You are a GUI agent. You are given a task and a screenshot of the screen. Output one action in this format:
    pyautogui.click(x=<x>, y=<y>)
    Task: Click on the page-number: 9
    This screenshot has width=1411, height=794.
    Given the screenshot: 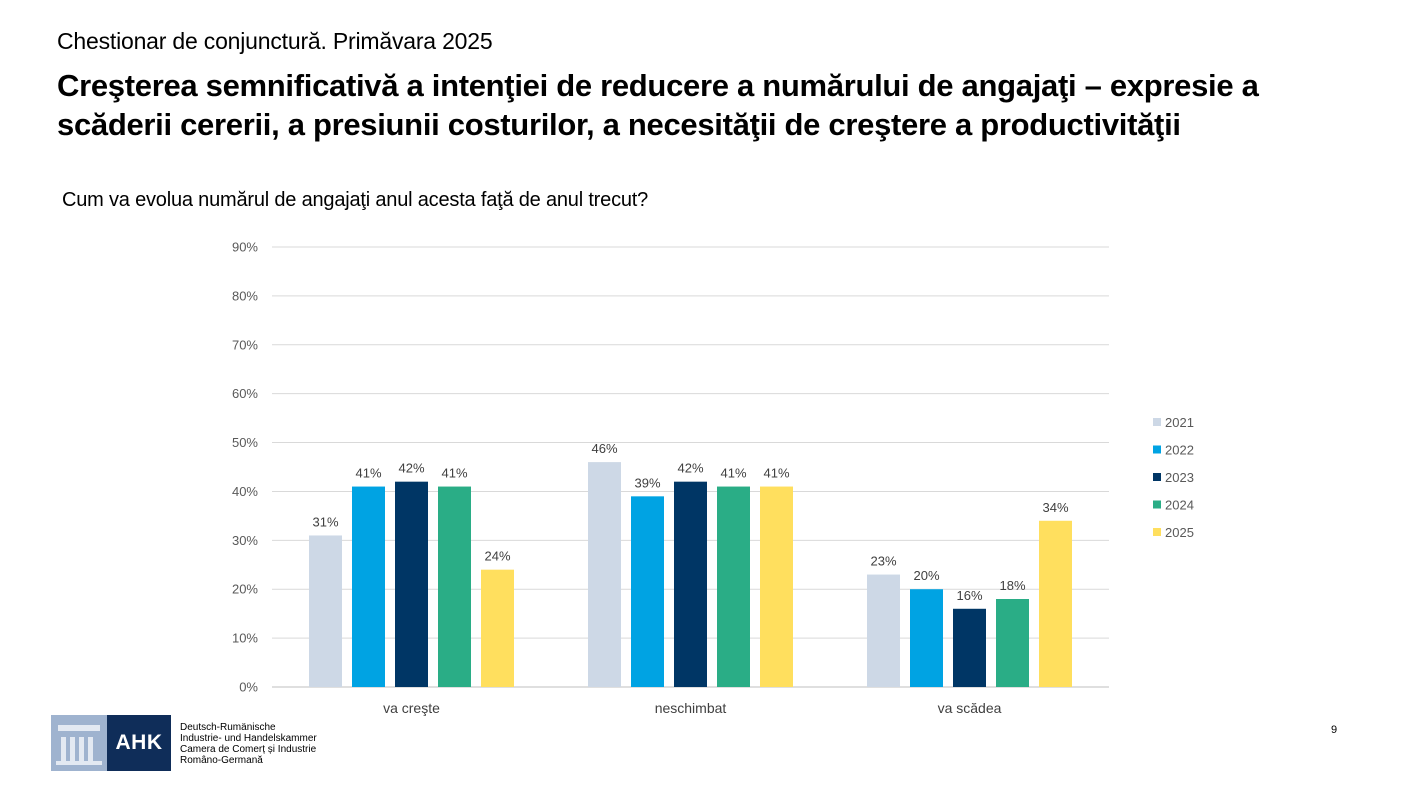 What is the action you would take?
    pyautogui.click(x=1334, y=730)
    